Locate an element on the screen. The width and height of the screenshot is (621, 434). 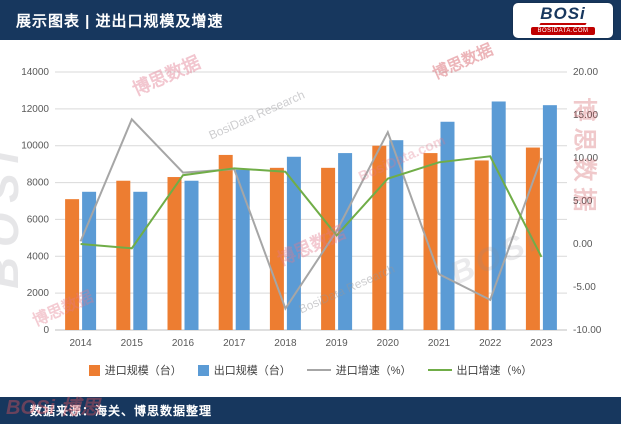
right-axis-tick-label: 10.00 is located at coordinates (585, 158).